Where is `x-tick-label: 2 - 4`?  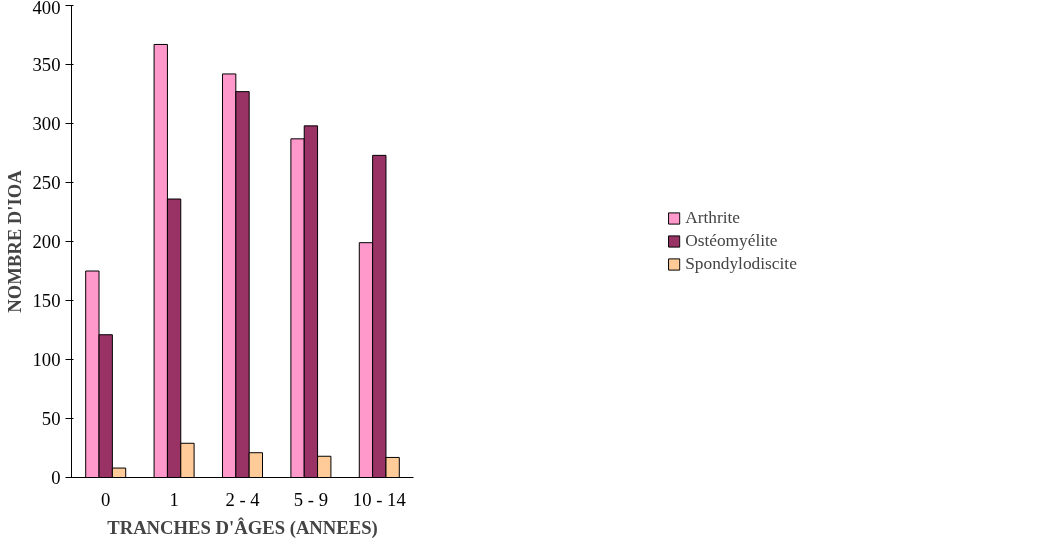 x-tick-label: 2 - 4 is located at coordinates (243, 499).